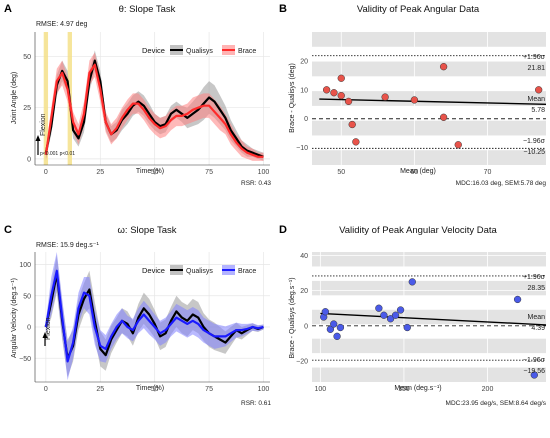 The width and height of the screenshot is (550, 438). Describe the element at coordinates (256, 403) in the screenshot. I see `panel-c-footer: RSR: 0.61` at that location.